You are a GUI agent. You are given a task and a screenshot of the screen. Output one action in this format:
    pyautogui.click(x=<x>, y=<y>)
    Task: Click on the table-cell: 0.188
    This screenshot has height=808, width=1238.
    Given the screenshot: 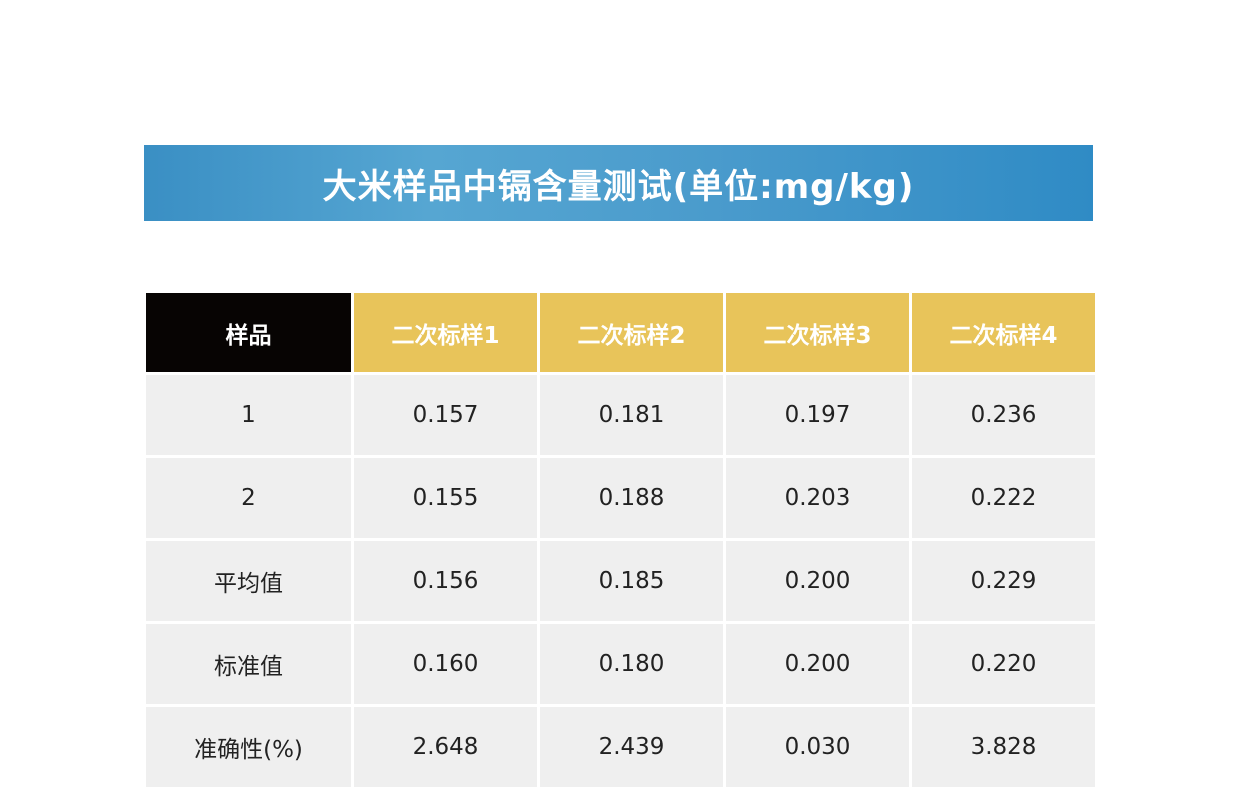 What is the action you would take?
    pyautogui.click(x=631, y=498)
    